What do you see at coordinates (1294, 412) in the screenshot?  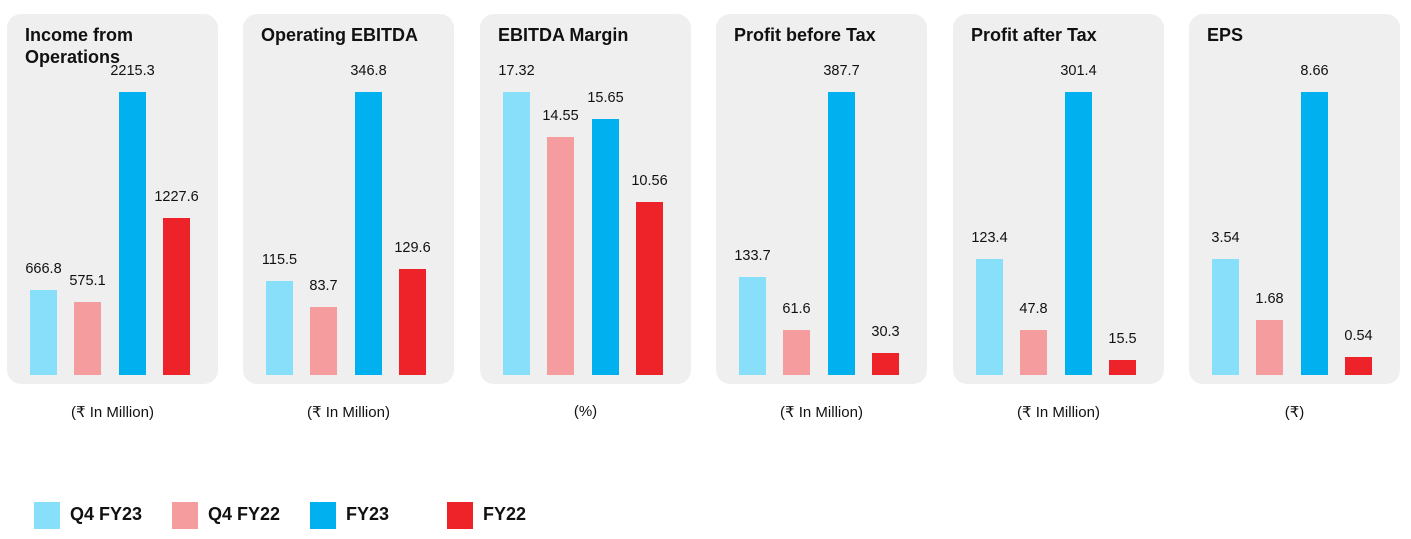 I see `chart-unit: (₹)` at bounding box center [1294, 412].